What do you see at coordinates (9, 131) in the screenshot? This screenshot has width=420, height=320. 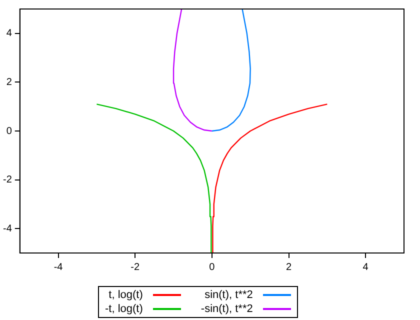 I see `y-tick-label: 0` at bounding box center [9, 131].